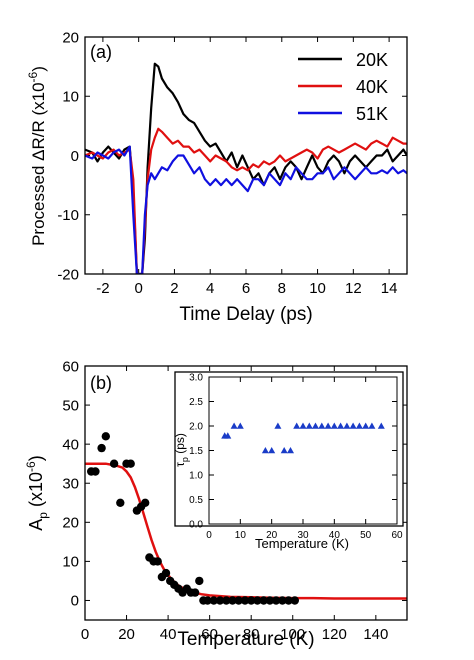 Image resolution: width=474 pixels, height=660 pixels. I want to click on panel-a-ytick-label: 10, so click(70, 97).